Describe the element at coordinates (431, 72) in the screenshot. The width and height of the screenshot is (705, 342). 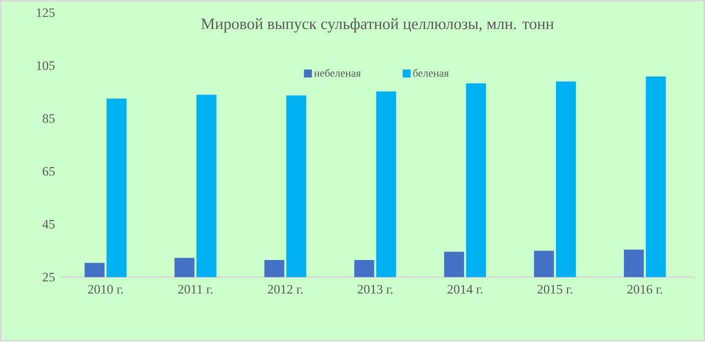
I see `legend-label: беленая` at that location.